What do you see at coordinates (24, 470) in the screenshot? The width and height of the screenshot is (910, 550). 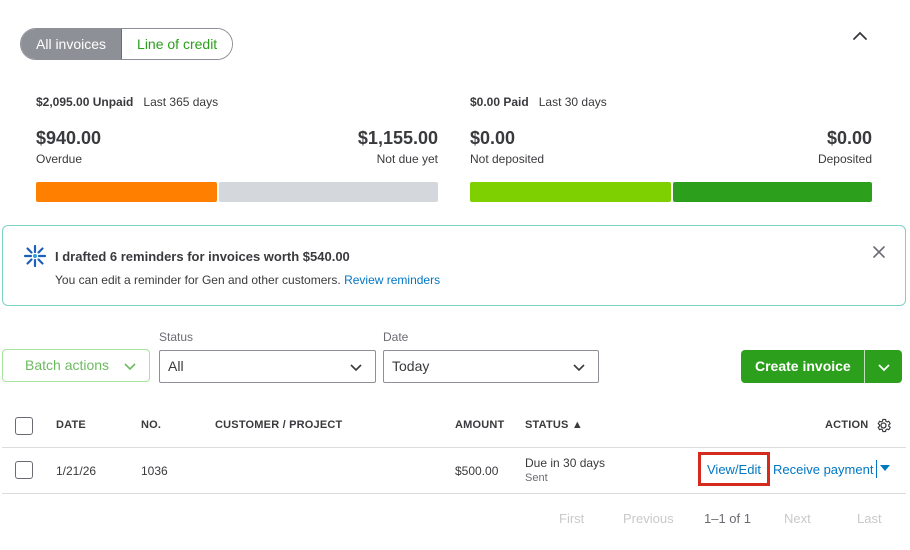 I see `row-checkbox` at bounding box center [24, 470].